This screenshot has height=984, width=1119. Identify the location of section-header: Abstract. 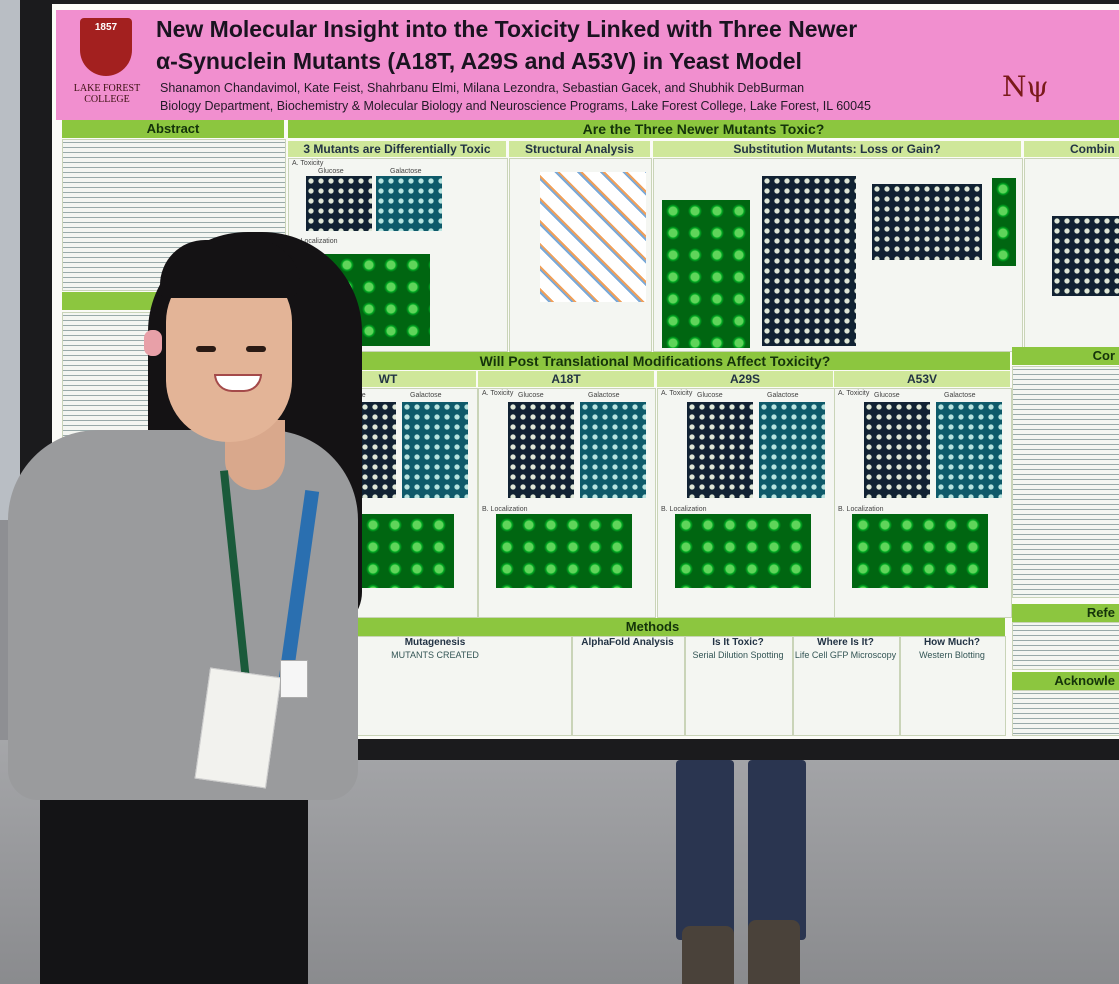
(173, 129).